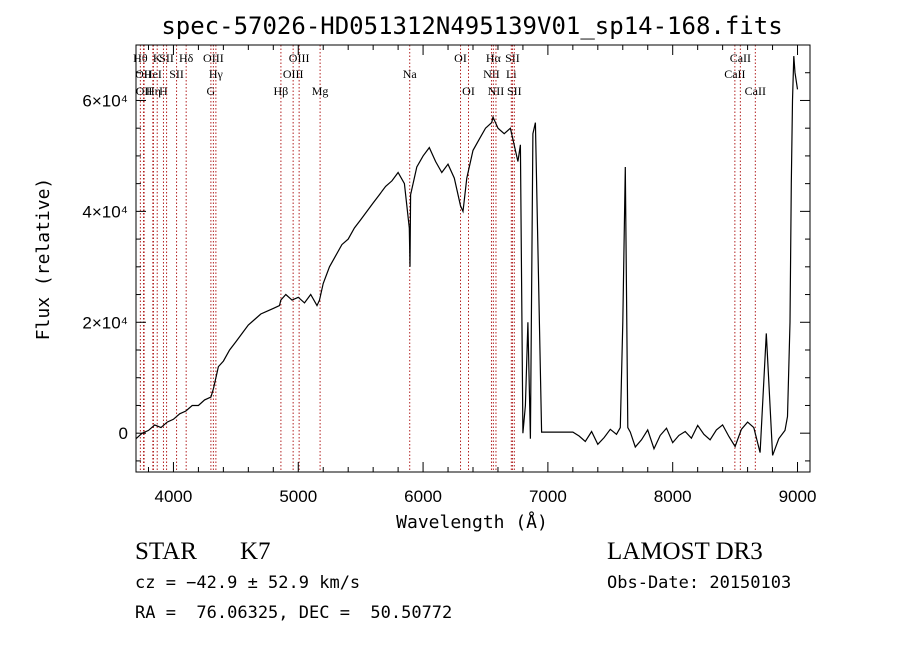  What do you see at coordinates (494, 58) in the screenshot?
I see `marker-label-21: Hα` at bounding box center [494, 58].